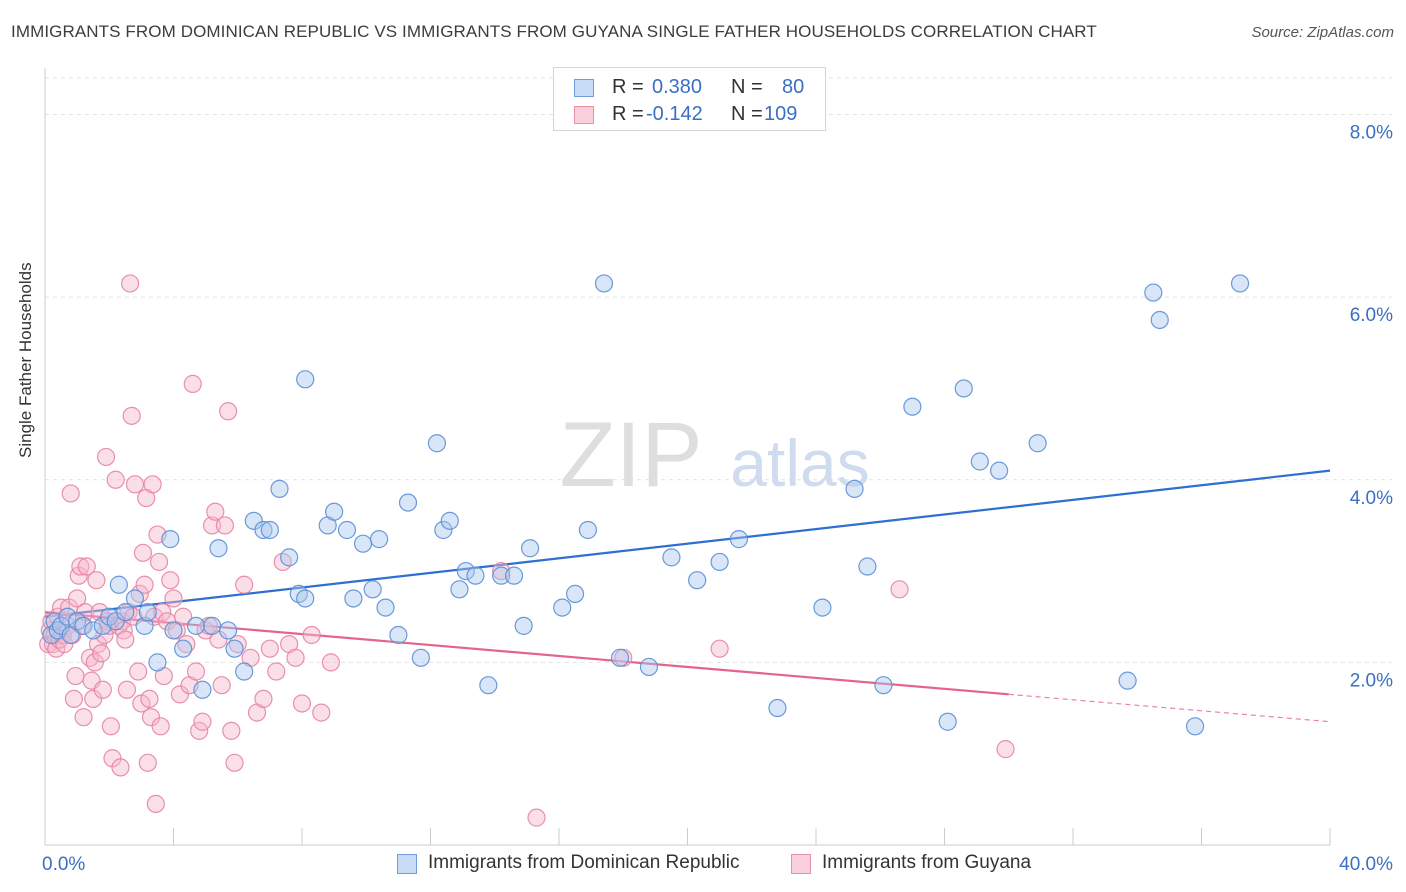 This screenshot has width=1406, height=892. I want to click on legend-n-label: N =, so click(747, 114).